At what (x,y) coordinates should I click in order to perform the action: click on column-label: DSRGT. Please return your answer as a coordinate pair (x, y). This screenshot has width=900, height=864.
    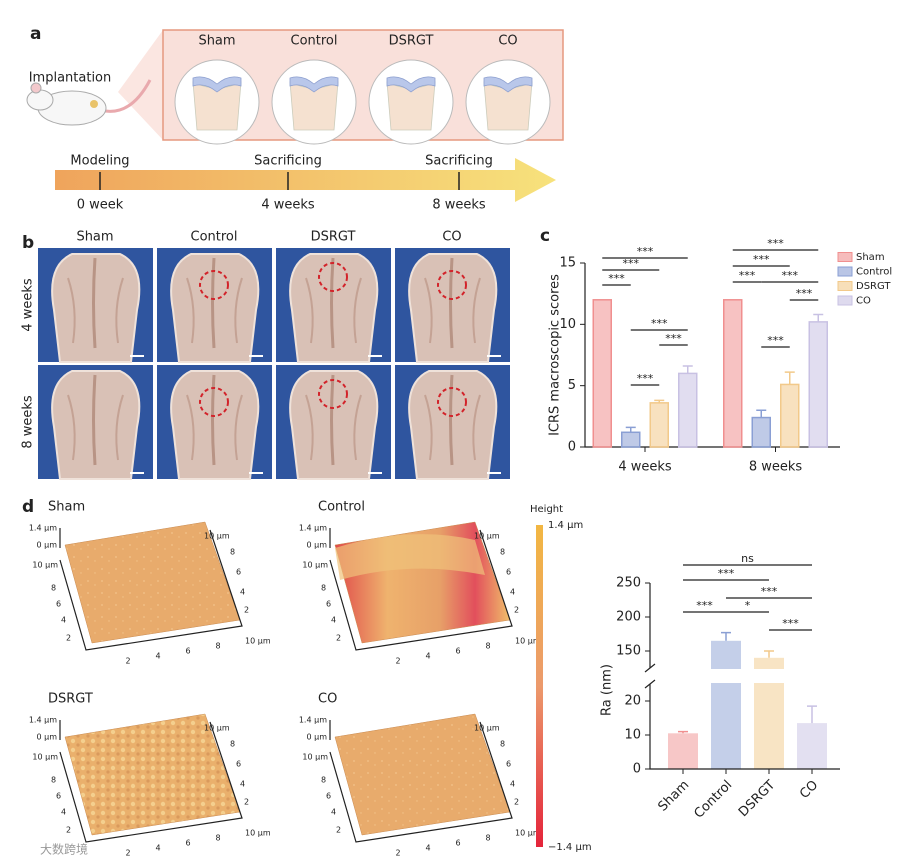
    Looking at the image, I should click on (333, 237).